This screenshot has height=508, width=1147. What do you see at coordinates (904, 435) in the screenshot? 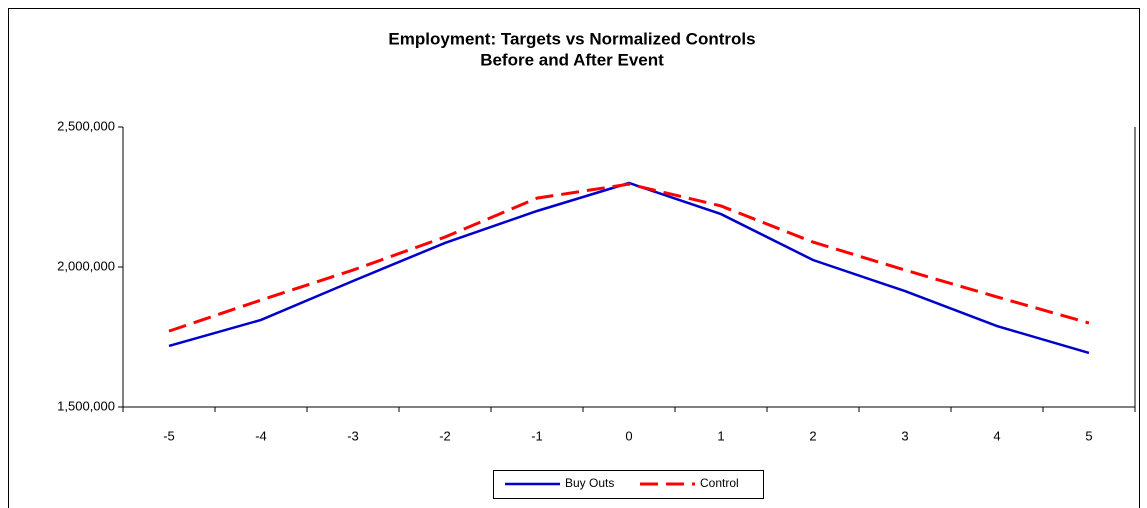
I see `x-tick-label: 3` at bounding box center [904, 435].